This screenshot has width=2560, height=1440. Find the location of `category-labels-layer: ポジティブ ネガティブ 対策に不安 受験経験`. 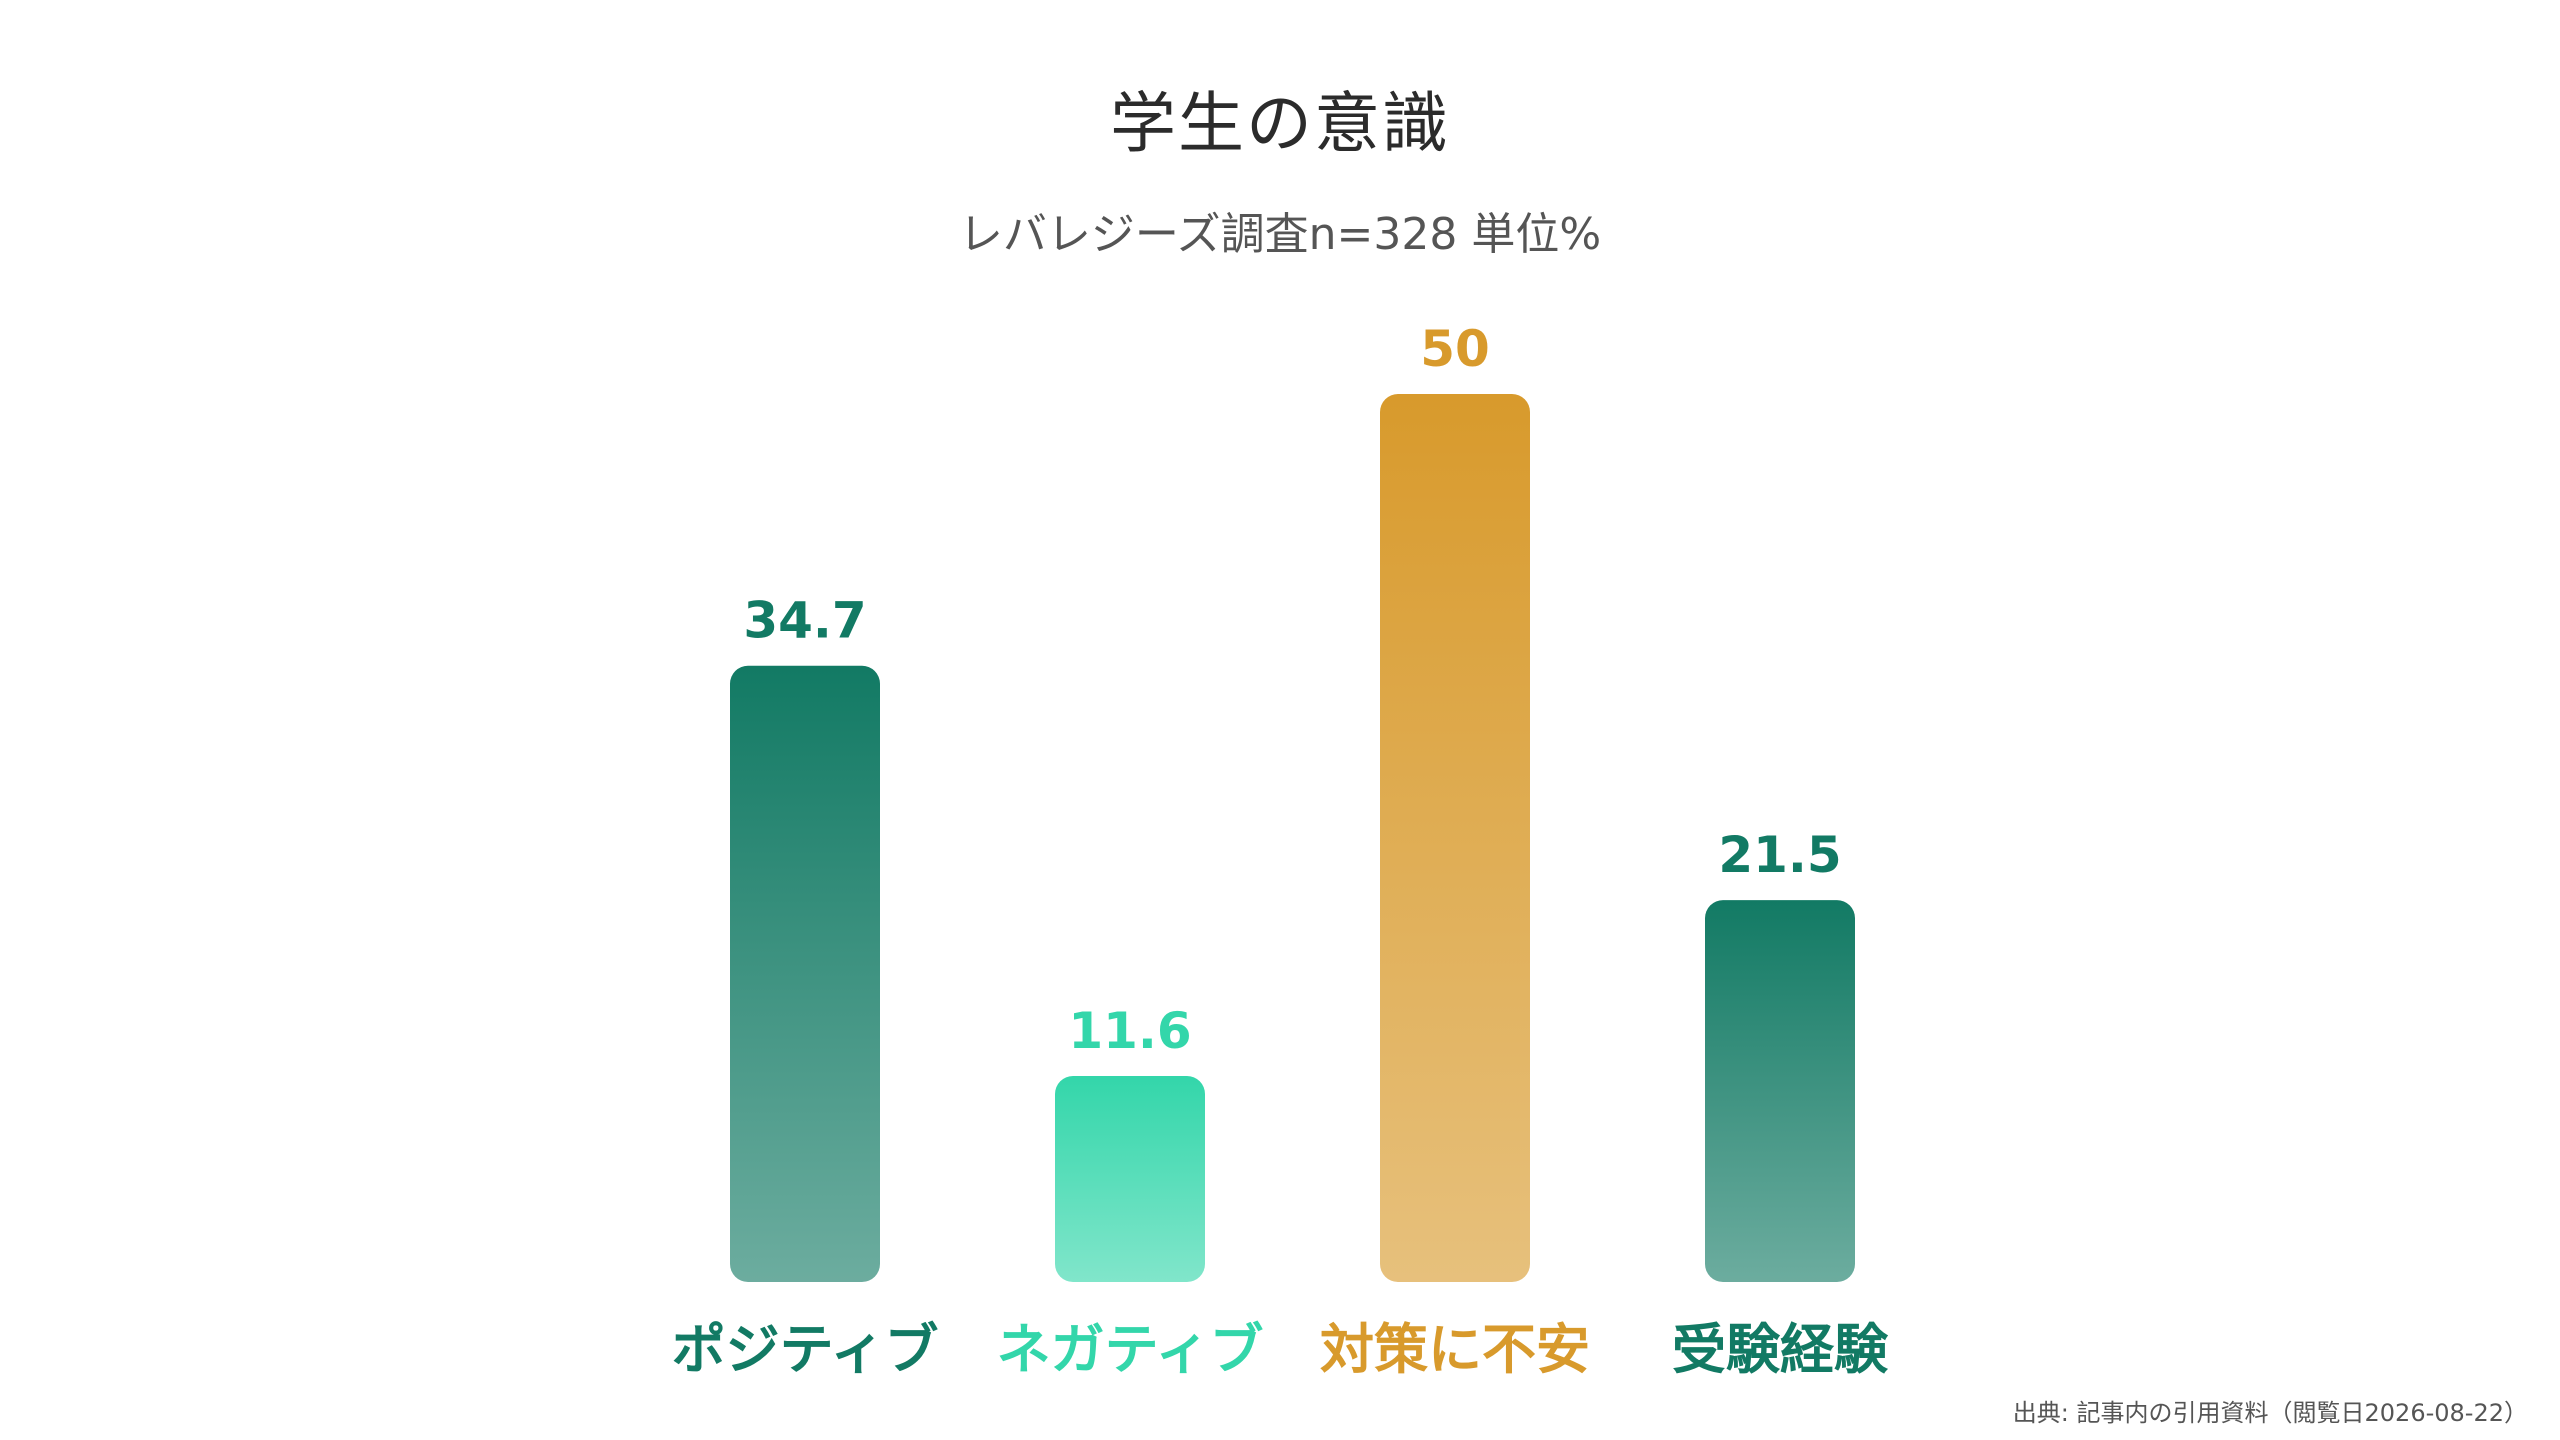

category-labels-layer: ポジティブ ネガティブ 対策に不安 受験経験 is located at coordinates (1280, 1349).